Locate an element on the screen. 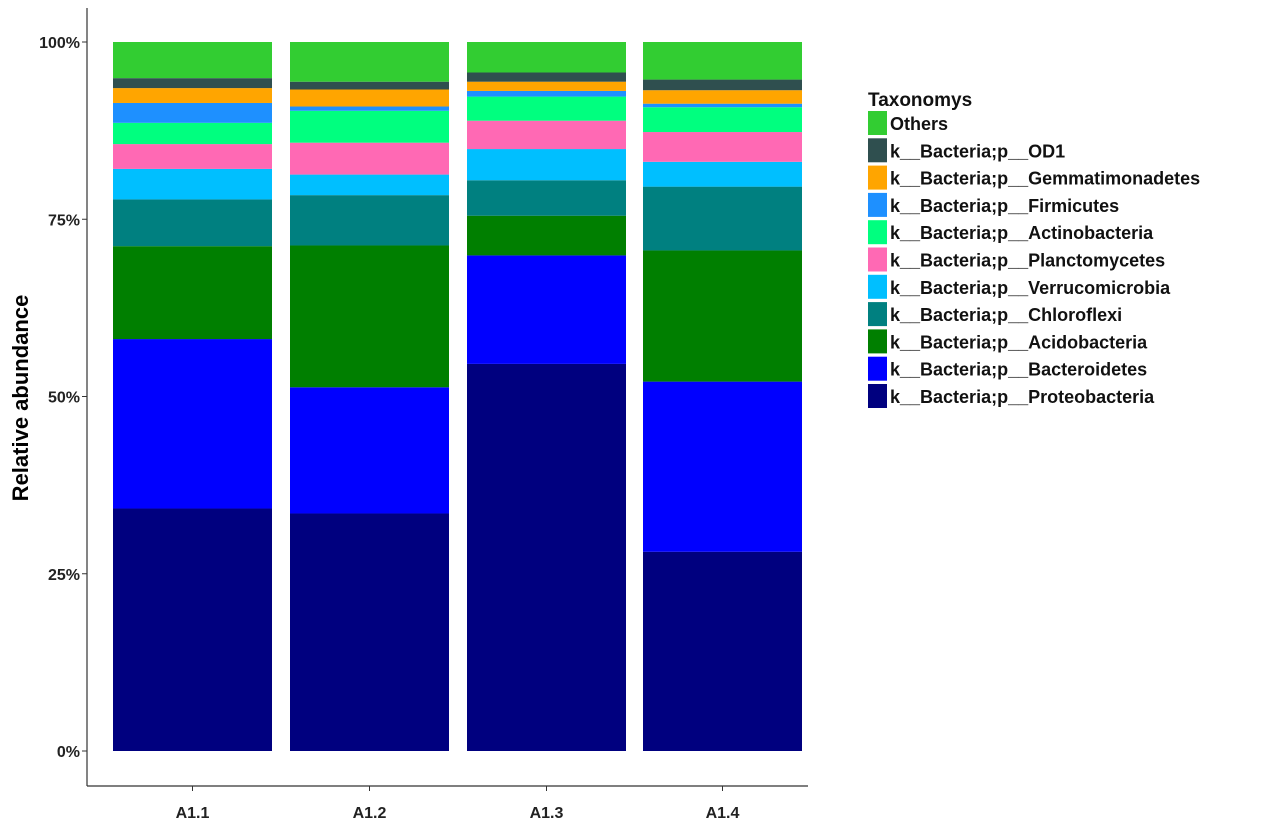  legend-label: k__Bacteria;p__Planctomycetes is located at coordinates (1027, 261).